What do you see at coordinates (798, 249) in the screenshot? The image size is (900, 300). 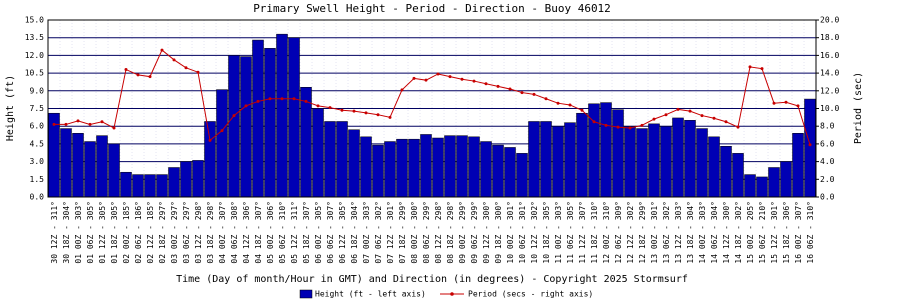 I see `x-tick-time: 16 00Z` at bounding box center [798, 249].